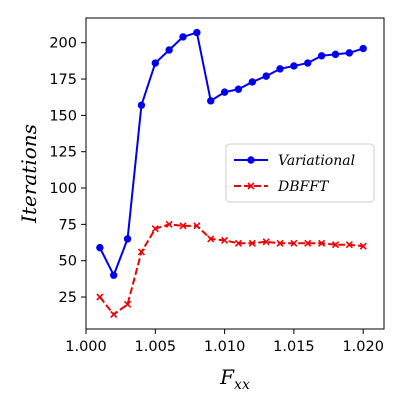 The width and height of the screenshot is (407, 407). What do you see at coordinates (156, 347) in the screenshot?
I see `x-tick-label: 1.005` at bounding box center [156, 347].